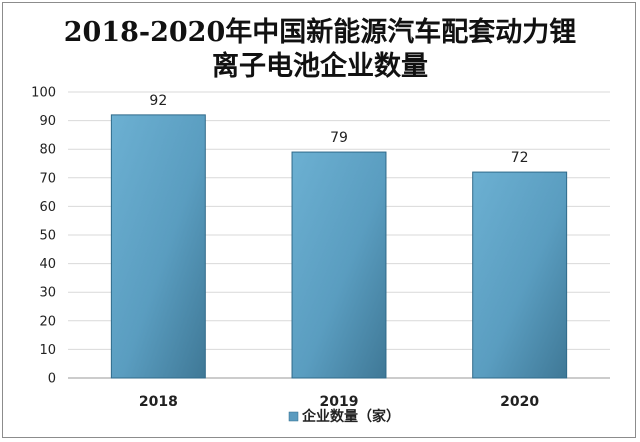 Image resolution: width=640 pixels, height=442 pixels. What do you see at coordinates (47, 321) in the screenshot?
I see `y-tick-label: 20` at bounding box center [47, 321].